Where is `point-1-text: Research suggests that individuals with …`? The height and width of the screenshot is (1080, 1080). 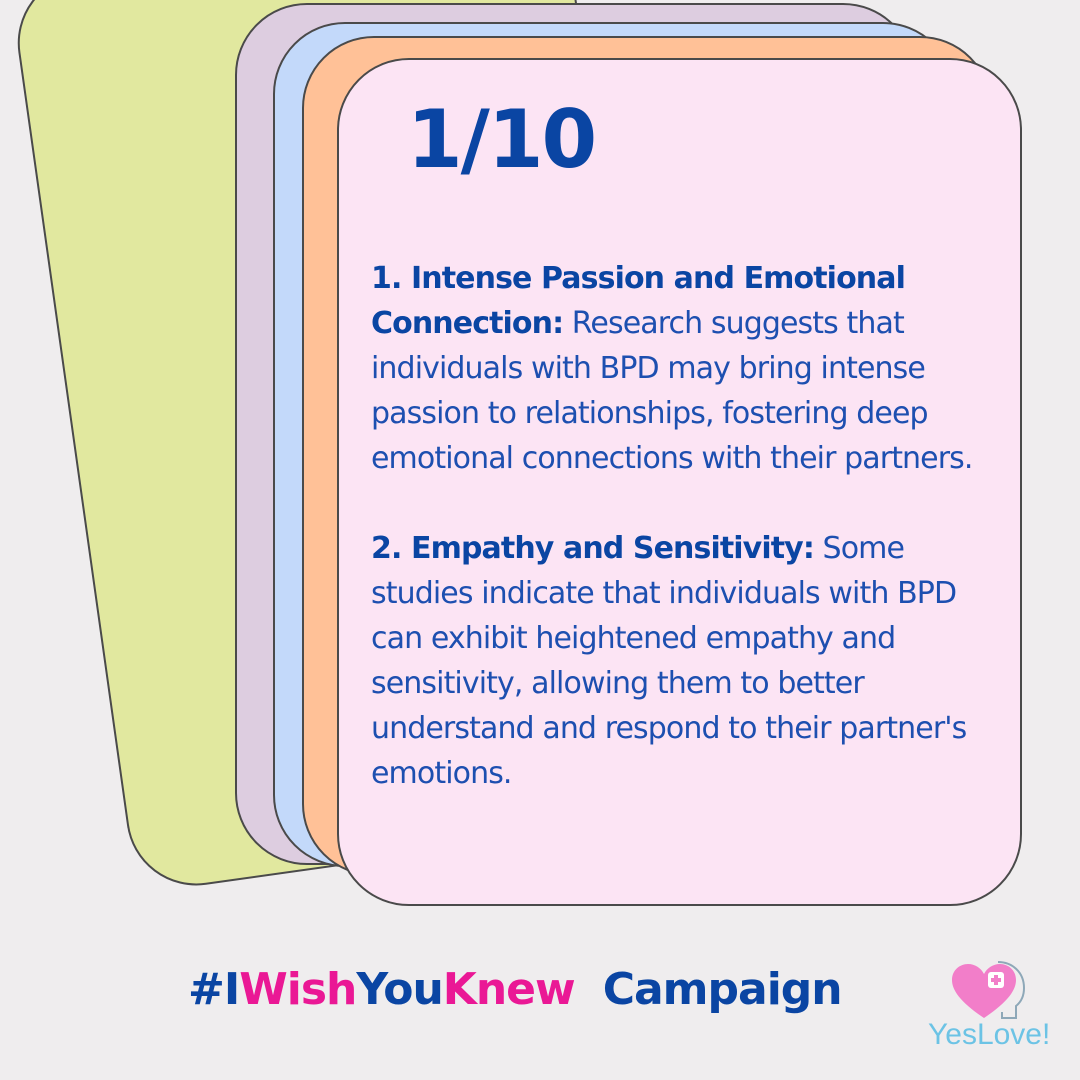
point-1-text: Research suggests that individuals with … is located at coordinates (672, 391).